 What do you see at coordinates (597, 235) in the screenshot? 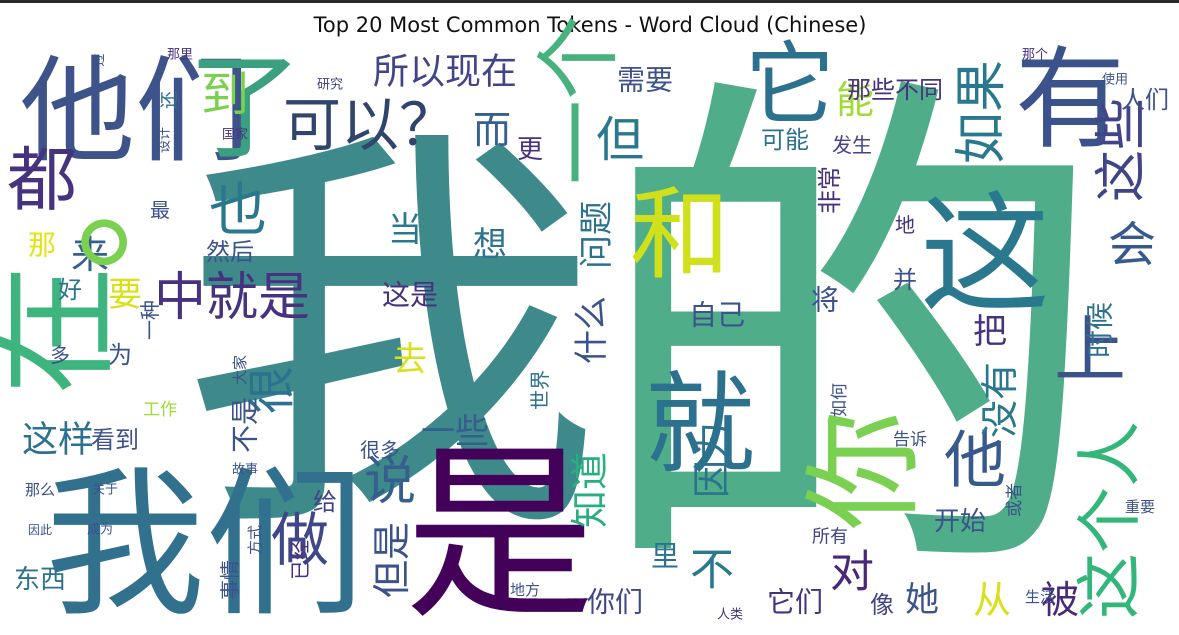
I see `word: 问题` at bounding box center [597, 235].